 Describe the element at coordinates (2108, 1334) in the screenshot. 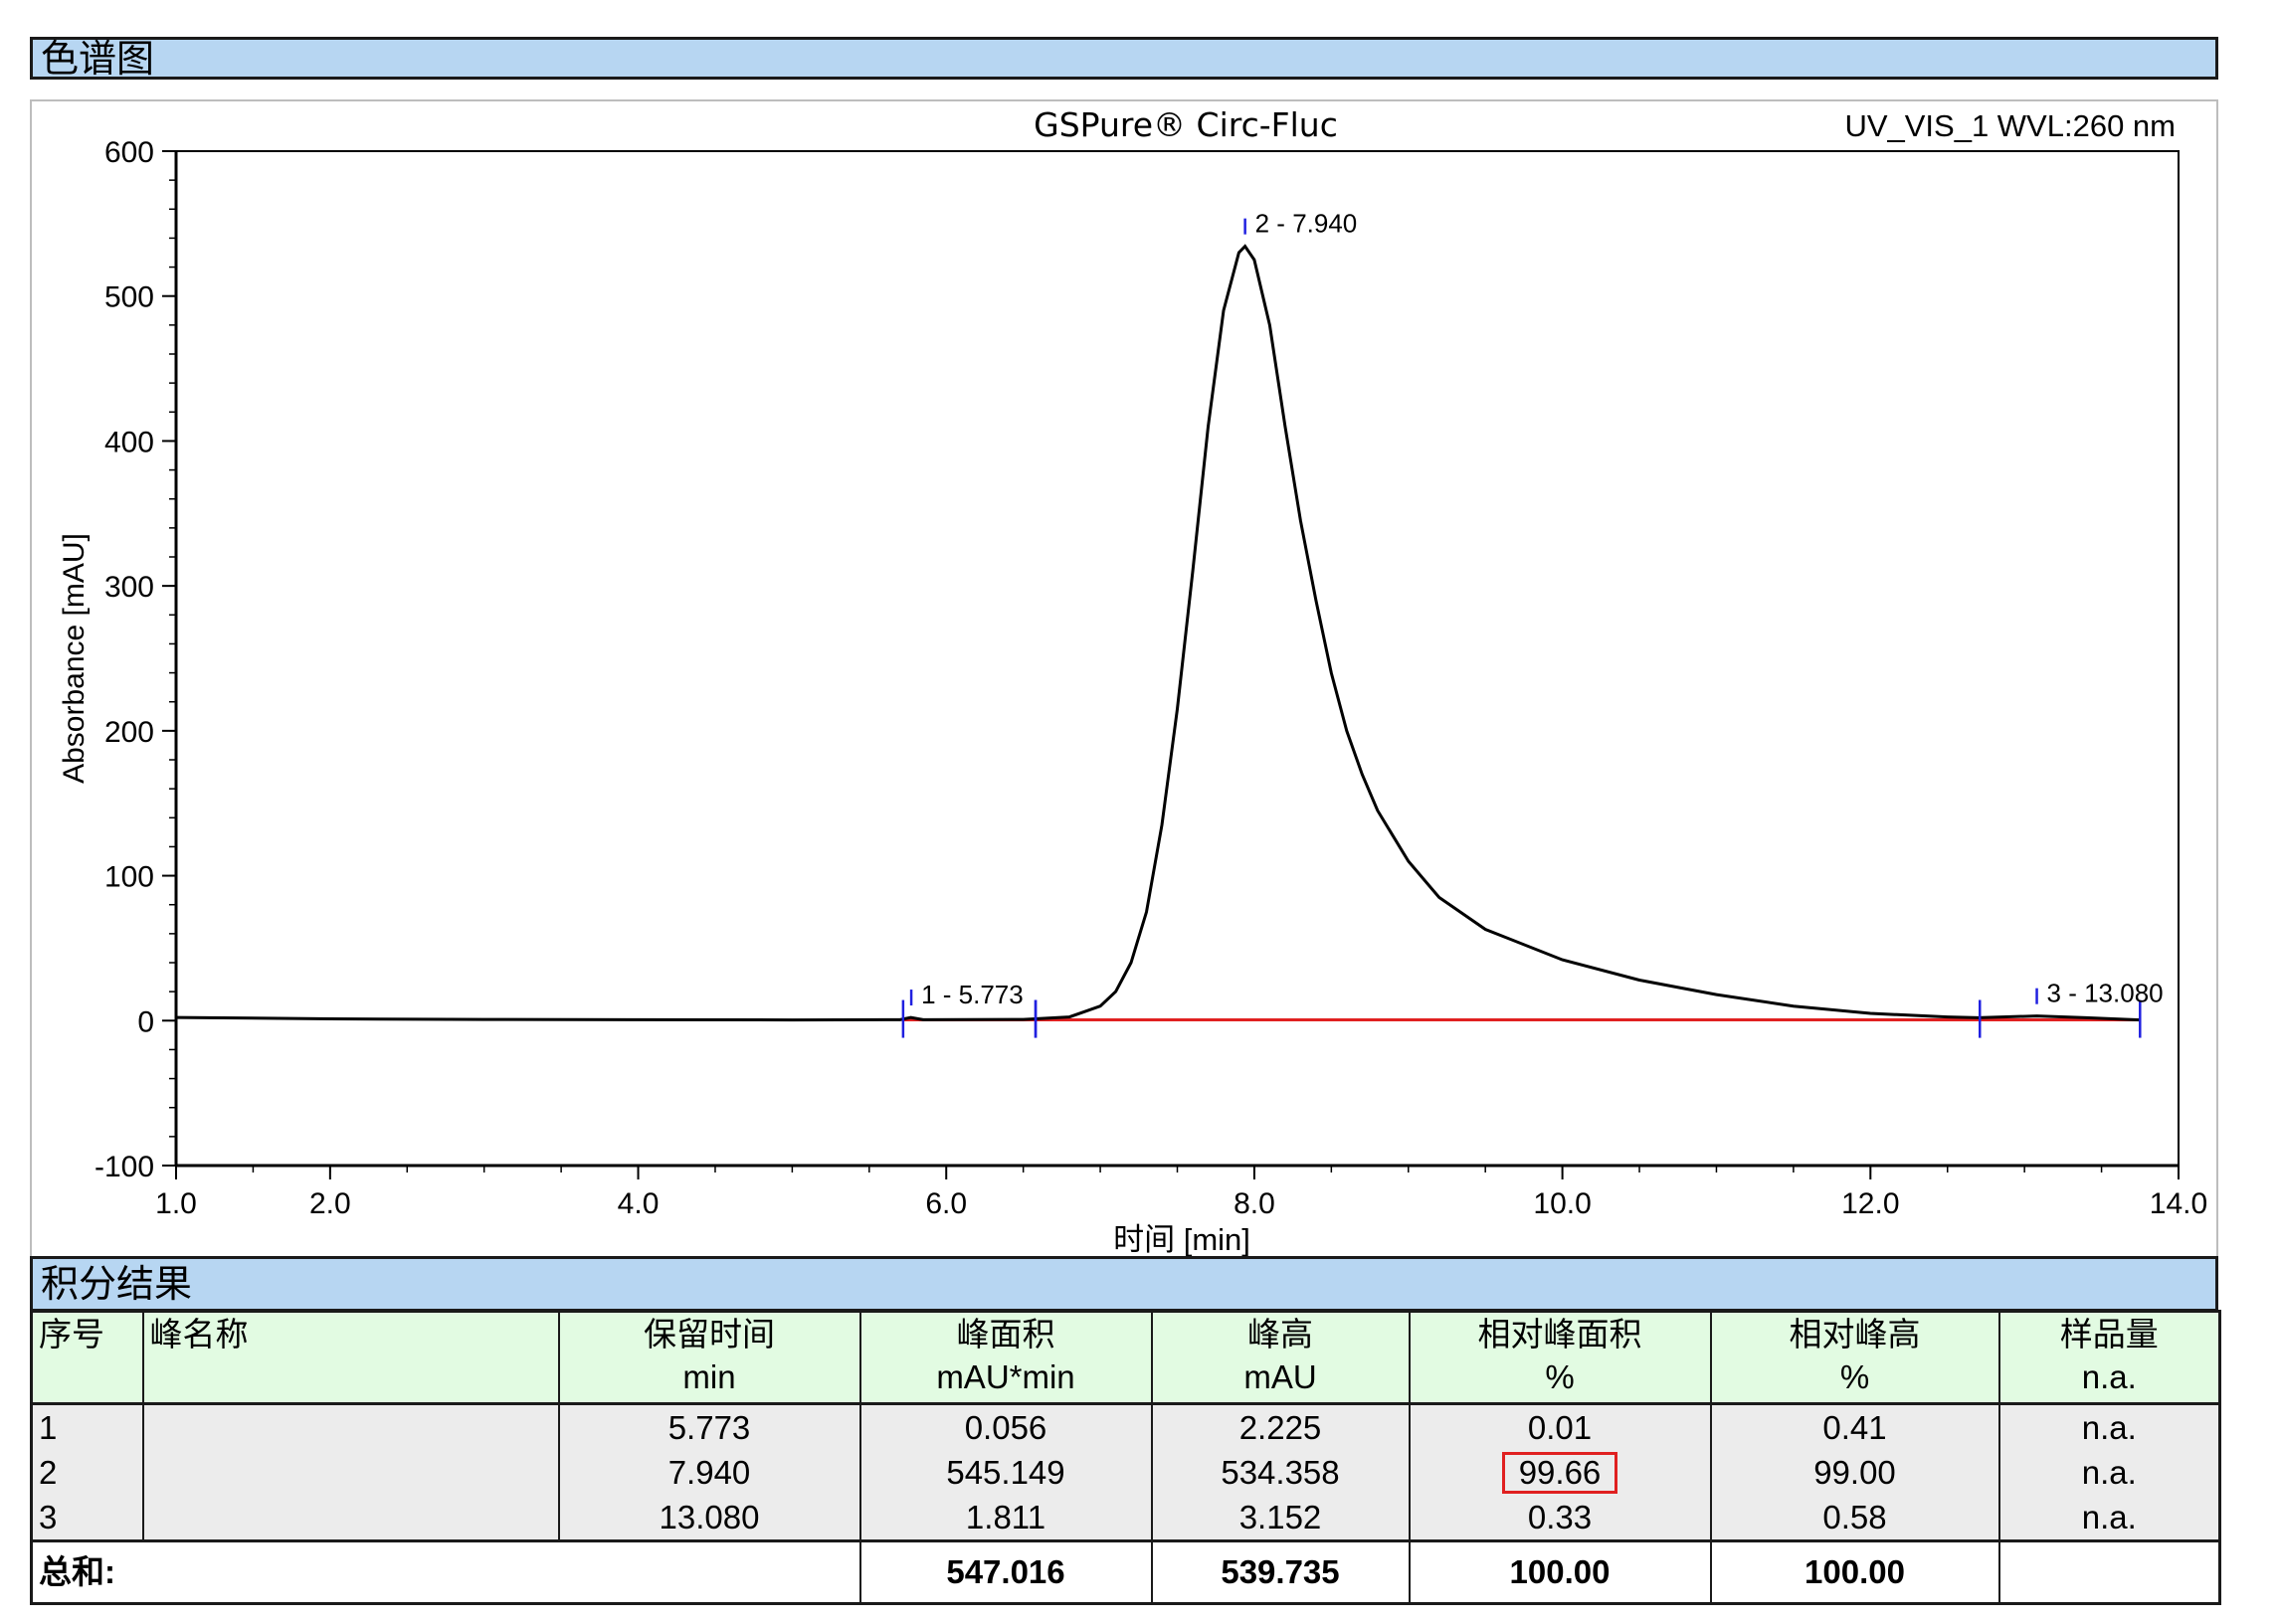

I see `header-sample-amount: 样品量` at that location.